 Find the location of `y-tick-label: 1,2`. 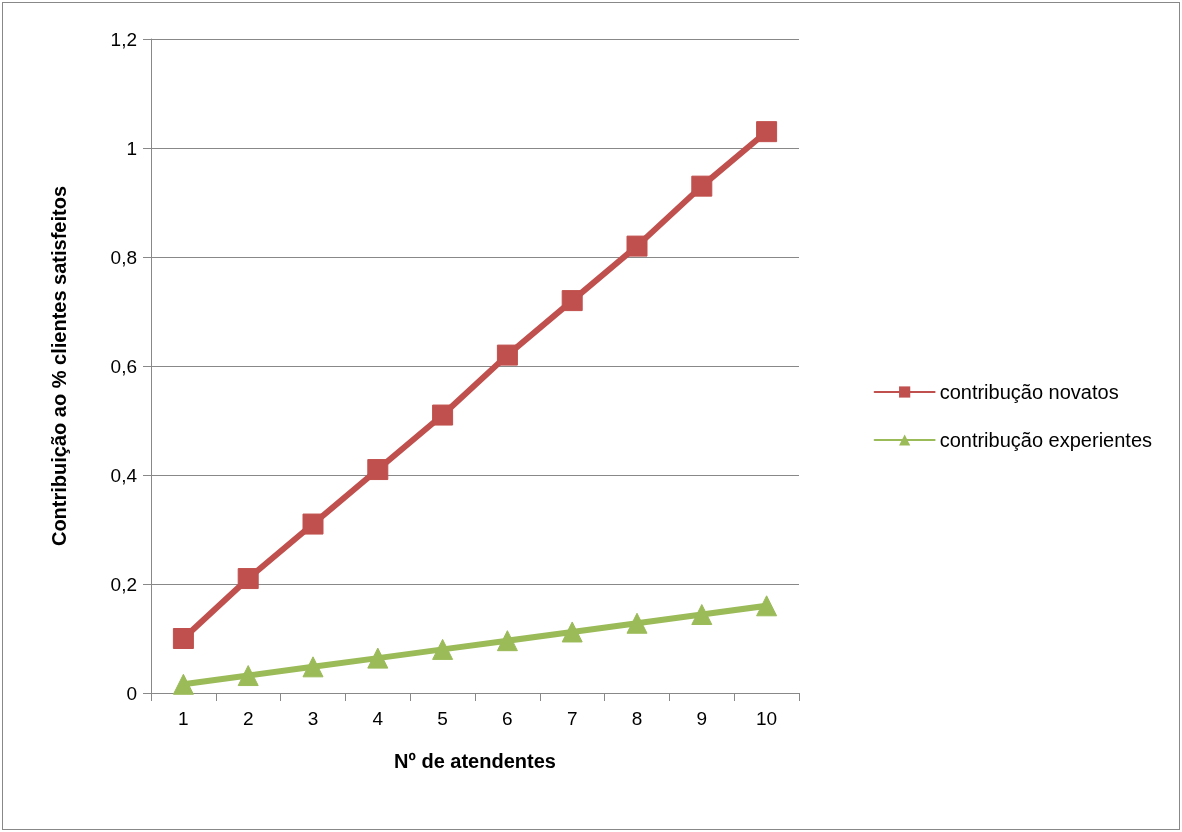

y-tick-label: 1,2 is located at coordinates (123, 39).